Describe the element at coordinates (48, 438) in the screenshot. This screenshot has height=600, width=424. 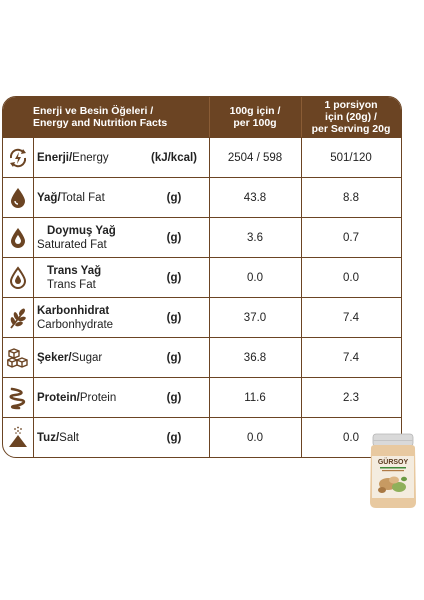
I see `nutrient-name-tr: Tuz/` at that location.